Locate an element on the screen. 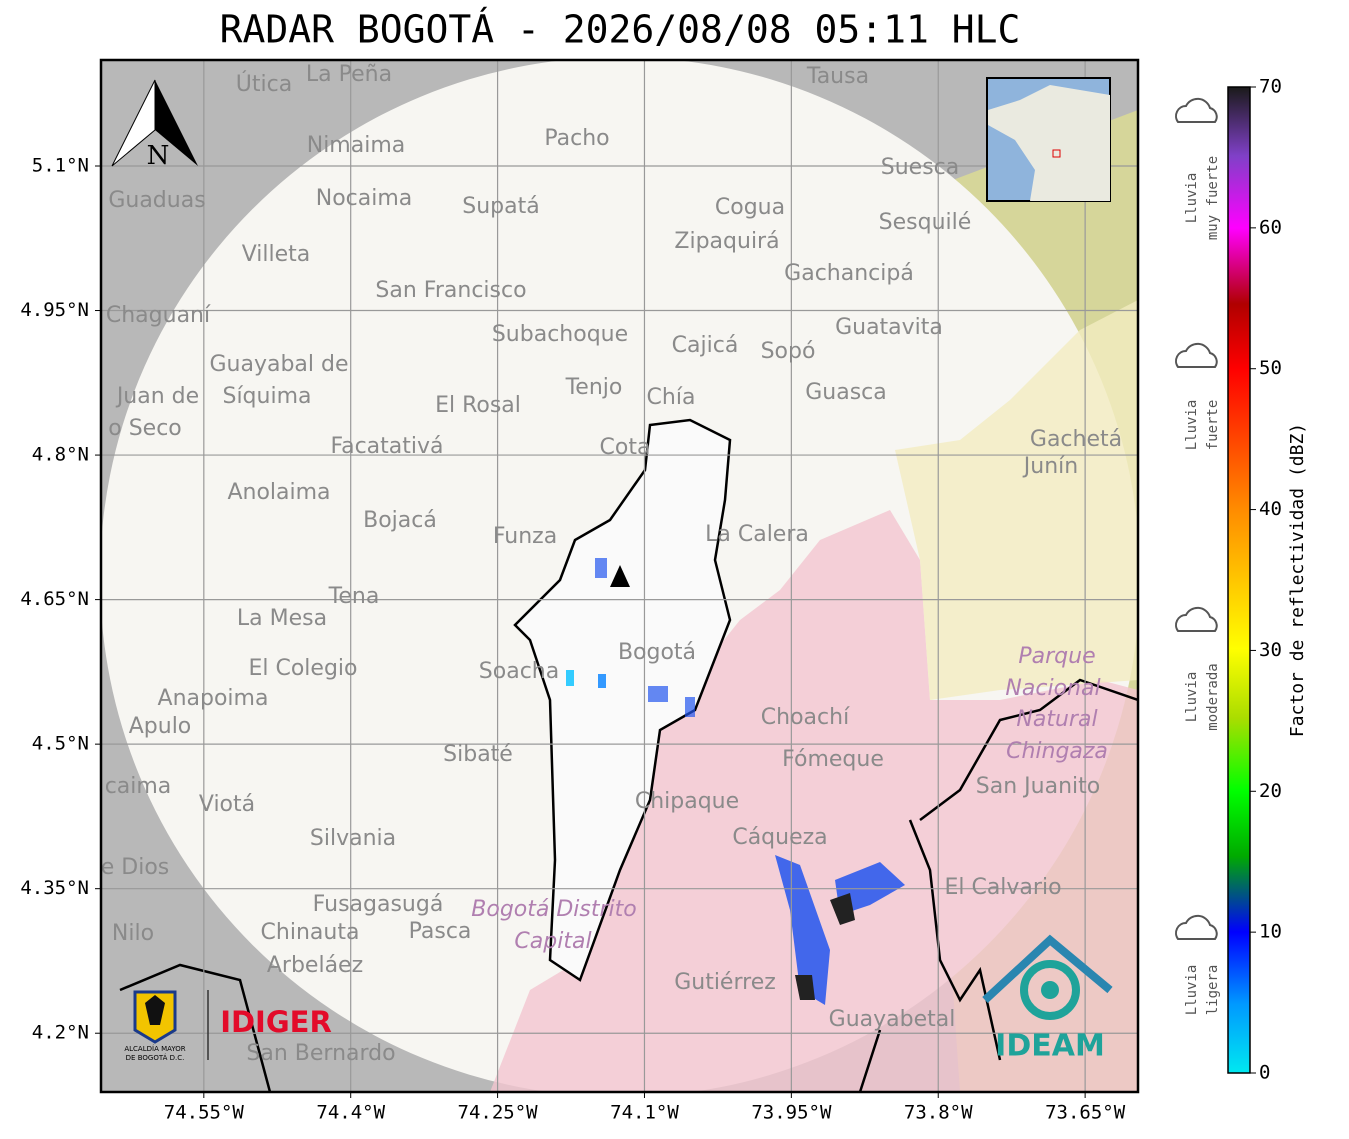 This screenshot has width=1349, height=1139. place-label: e Dios is located at coordinates (135, 867).